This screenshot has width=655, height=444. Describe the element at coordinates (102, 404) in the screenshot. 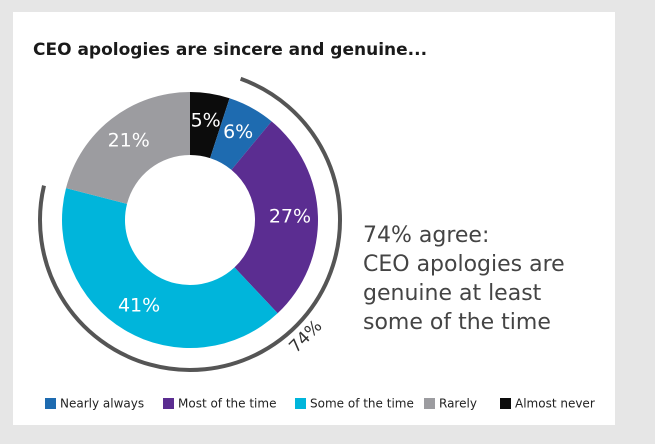

I see `legend-label: Nearly always` at that location.